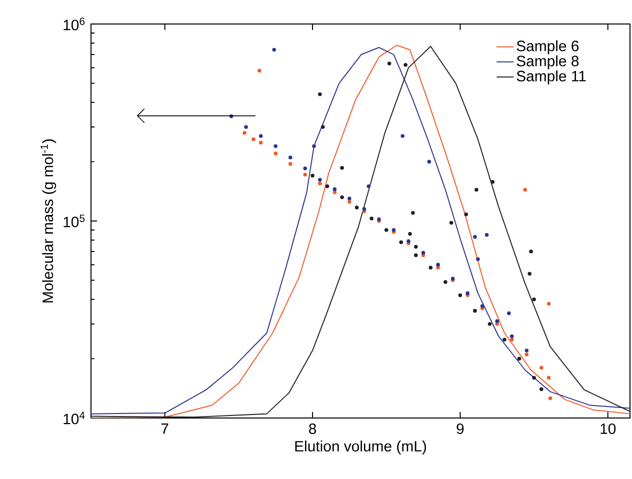  What do you see at coordinates (551, 77) in the screenshot?
I see `legend-label: Sample 11` at bounding box center [551, 77].